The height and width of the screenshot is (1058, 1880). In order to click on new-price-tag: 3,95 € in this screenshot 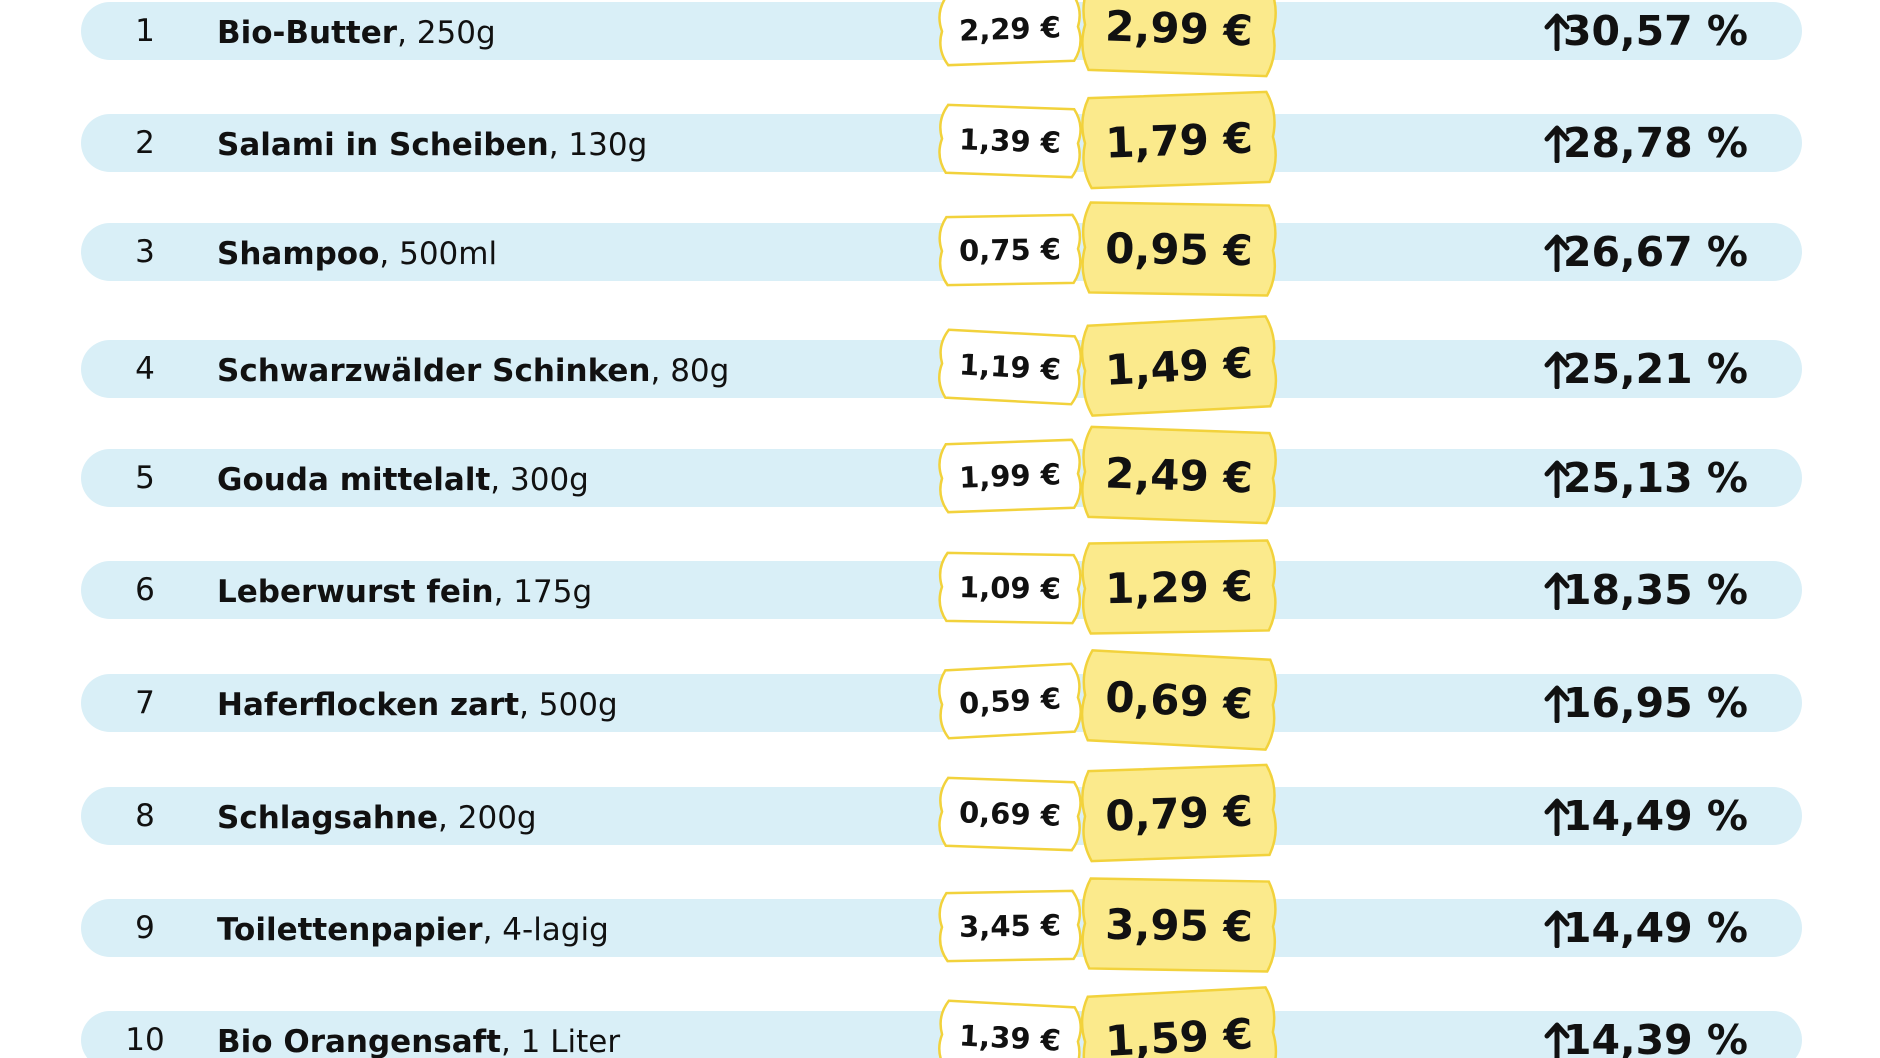, I will do `click(1179, 925)`.